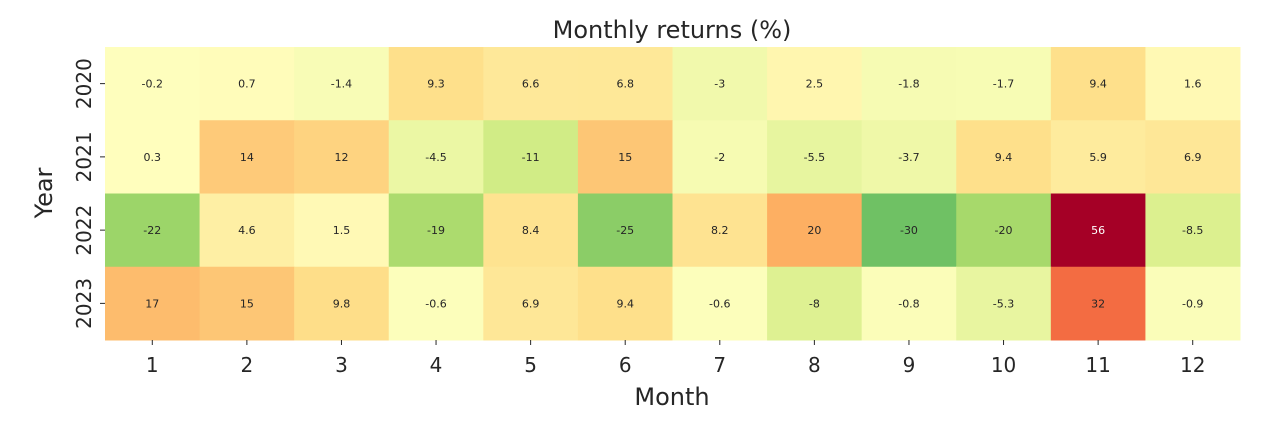 This screenshot has width=1277, height=435. I want to click on cell-value-label: 56, so click(1098, 230).